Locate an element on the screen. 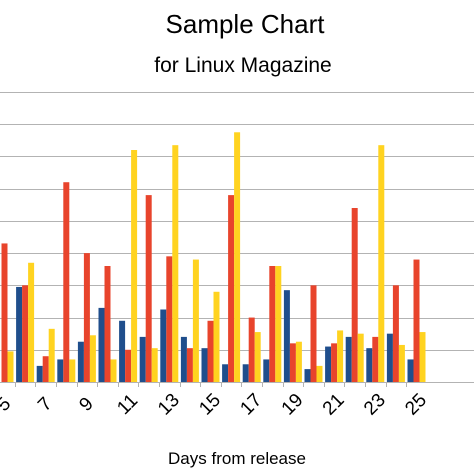  chart-title: Sample Chart is located at coordinates (246, 24).